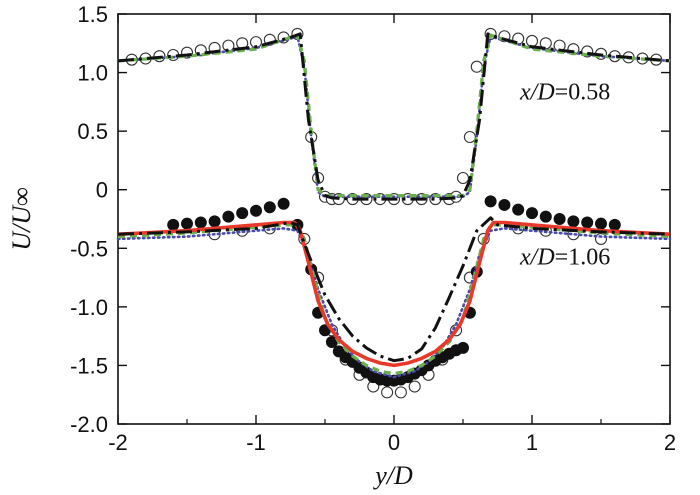  I want to click on y-tick-label: -0.5, so click(89, 248).